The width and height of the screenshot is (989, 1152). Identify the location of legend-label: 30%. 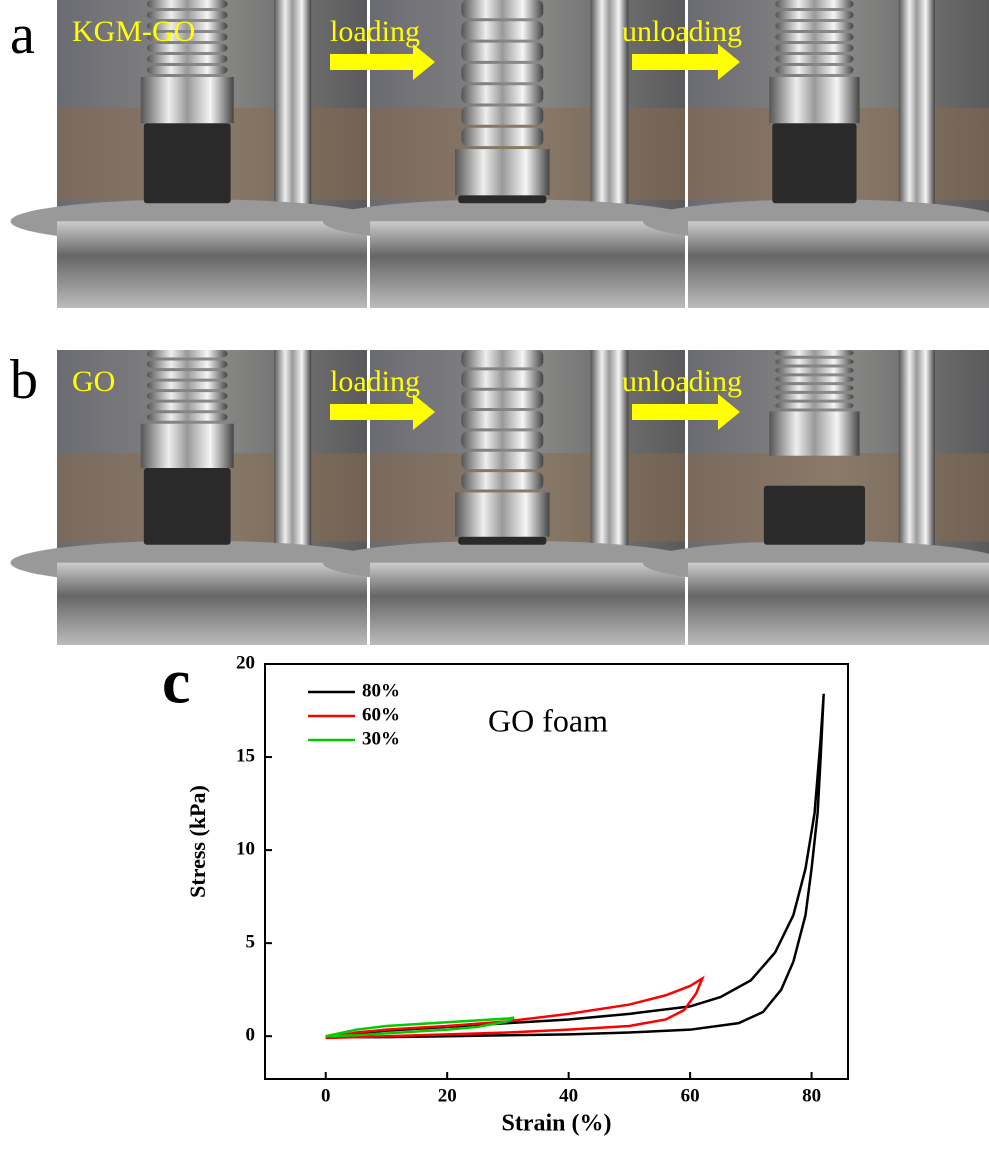
(381, 738).